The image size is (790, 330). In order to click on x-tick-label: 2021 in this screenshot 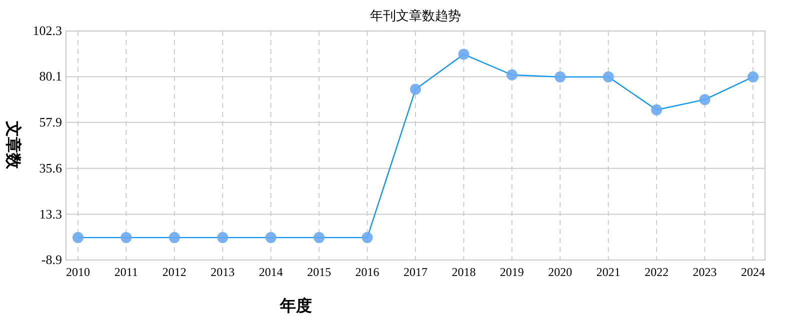, I will do `click(608, 272)`.